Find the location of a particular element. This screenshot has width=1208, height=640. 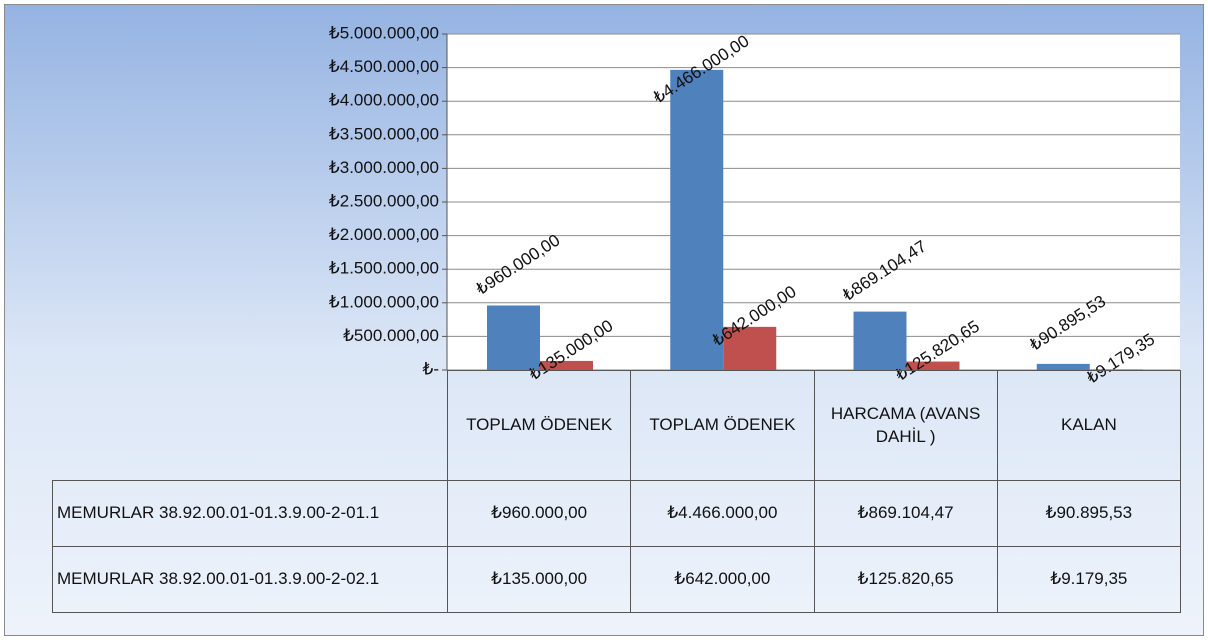

table-value: ₺960.000,00 is located at coordinates (539, 513).